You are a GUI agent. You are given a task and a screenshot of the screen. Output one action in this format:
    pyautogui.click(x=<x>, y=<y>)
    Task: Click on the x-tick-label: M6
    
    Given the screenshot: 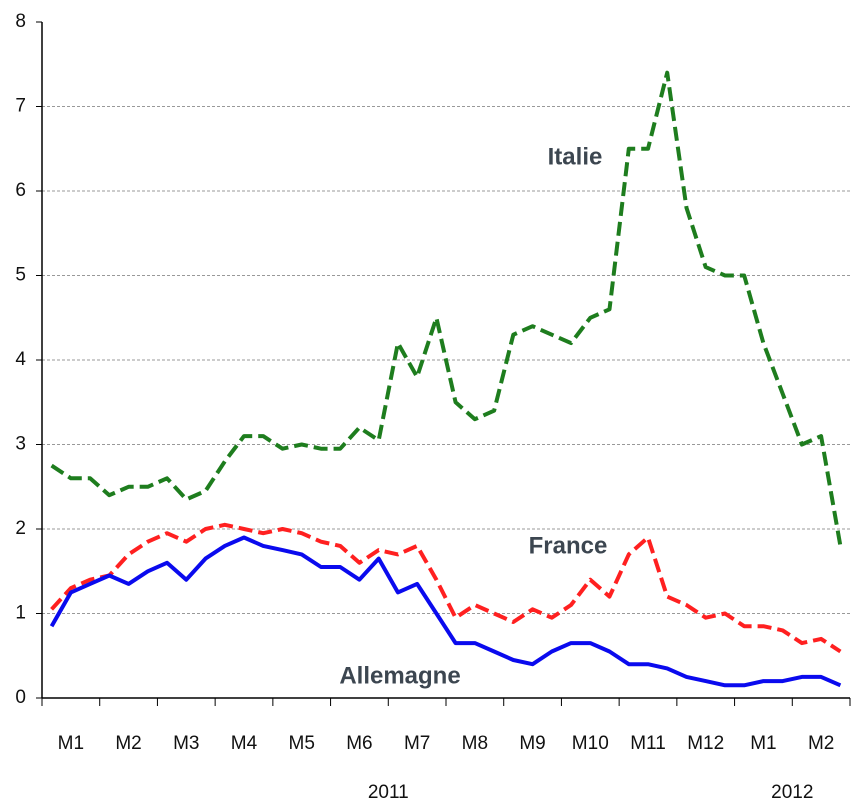 What is the action you would take?
    pyautogui.click(x=359, y=743)
    